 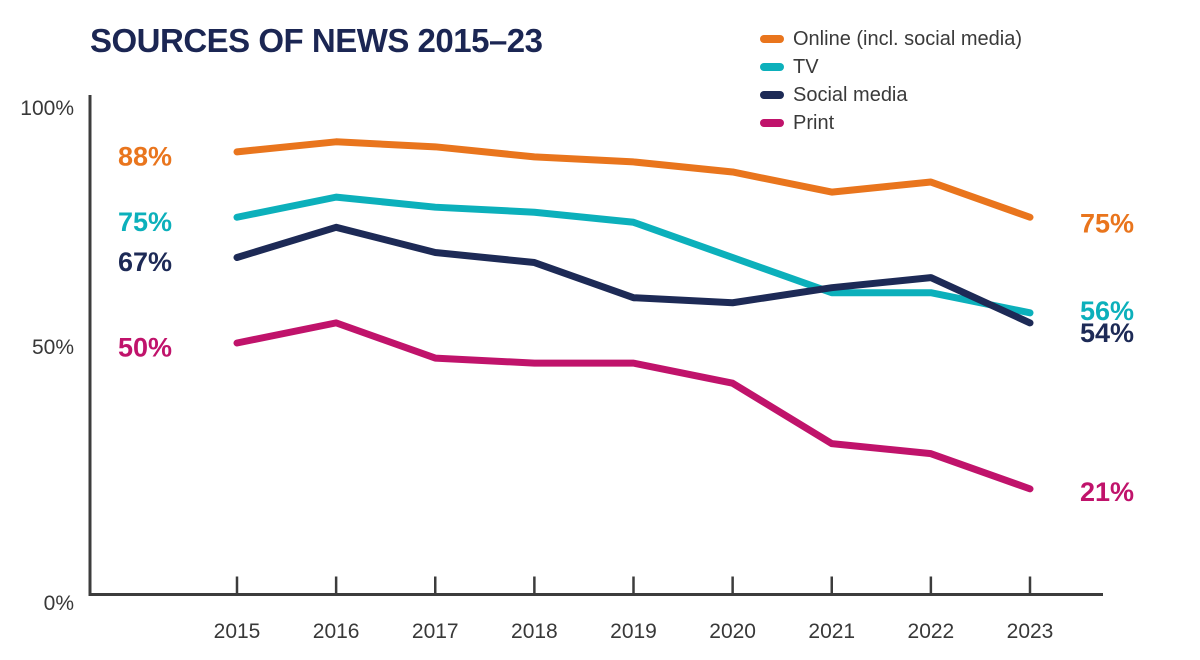 What do you see at coordinates (47, 108) in the screenshot?
I see `y-tick-label: 100%` at bounding box center [47, 108].